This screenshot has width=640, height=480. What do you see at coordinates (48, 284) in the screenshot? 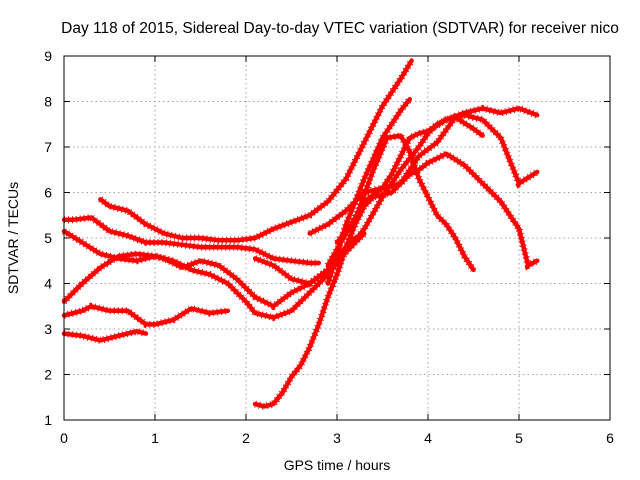
I see `y-tick-label: 4` at bounding box center [48, 284].